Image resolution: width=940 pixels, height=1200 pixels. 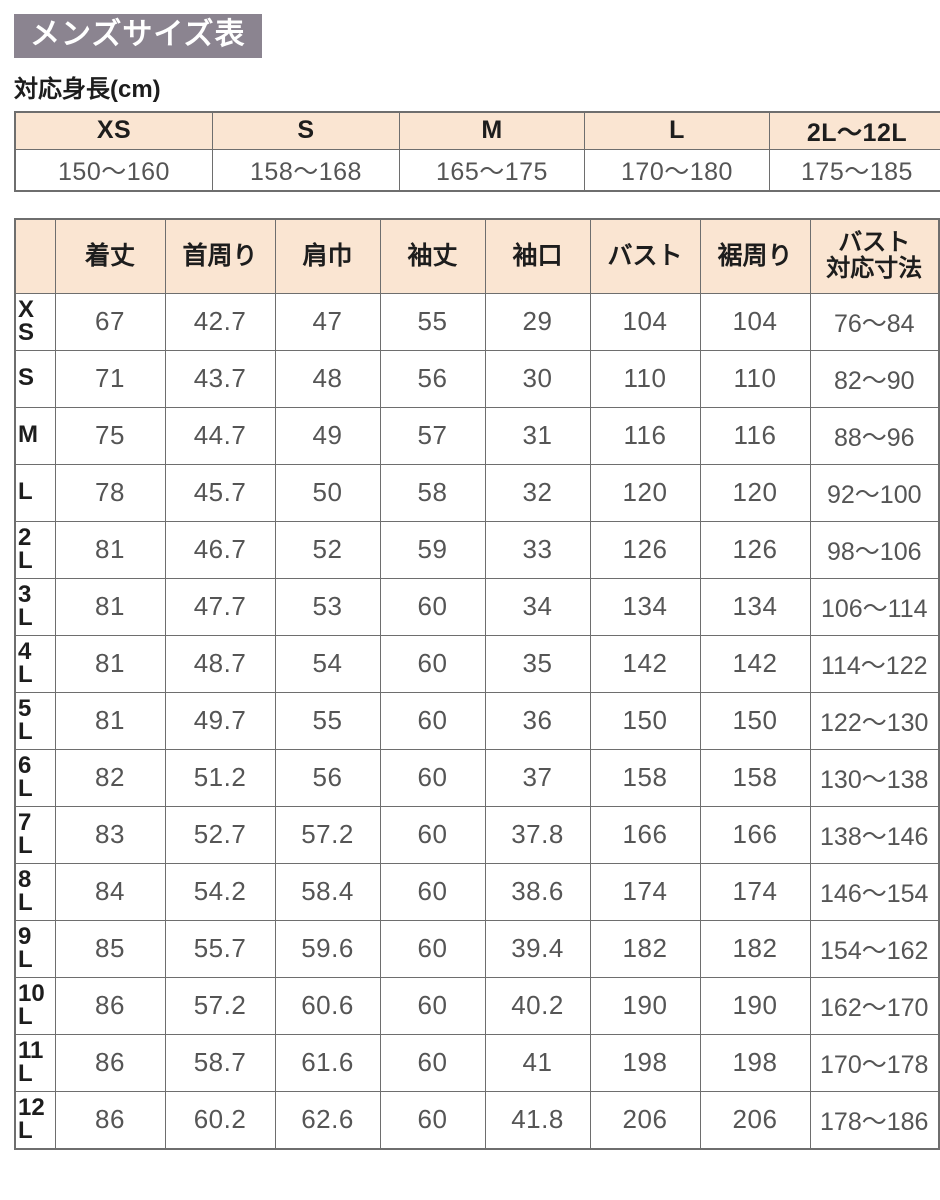 I want to click on table-row: 5 L 81 49.7 55 60 36 150 150 122〜130, so click(x=477, y=720).